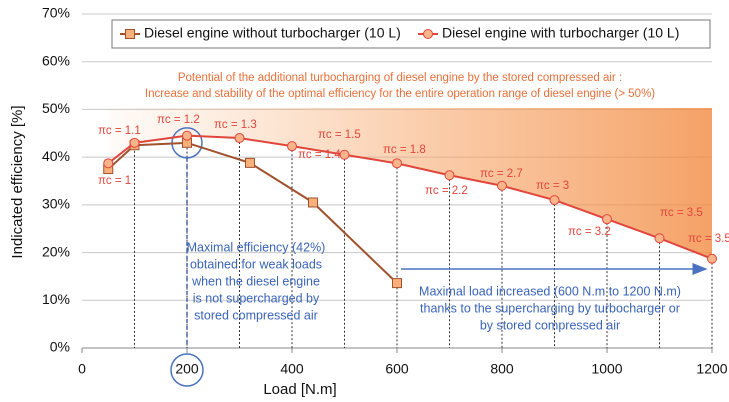 This screenshot has height=402, width=729. What do you see at coordinates (56, 251) in the screenshot?
I see `y-tick-label: 20%` at bounding box center [56, 251].